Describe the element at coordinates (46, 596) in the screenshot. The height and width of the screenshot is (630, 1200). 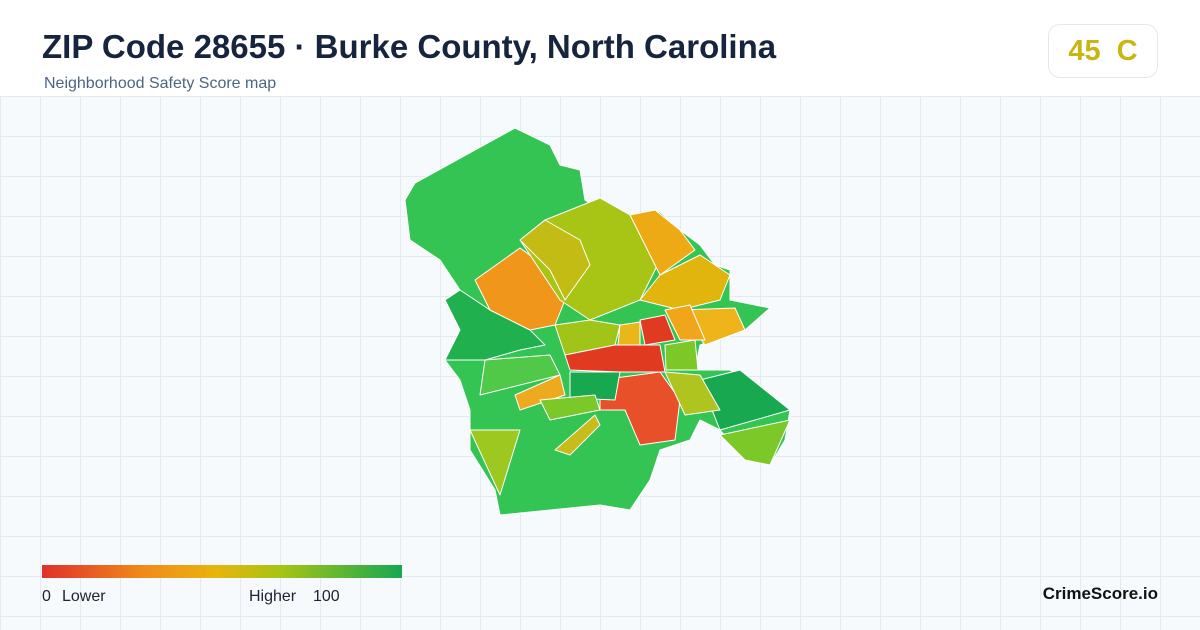
I see `legend-min: 0` at that location.